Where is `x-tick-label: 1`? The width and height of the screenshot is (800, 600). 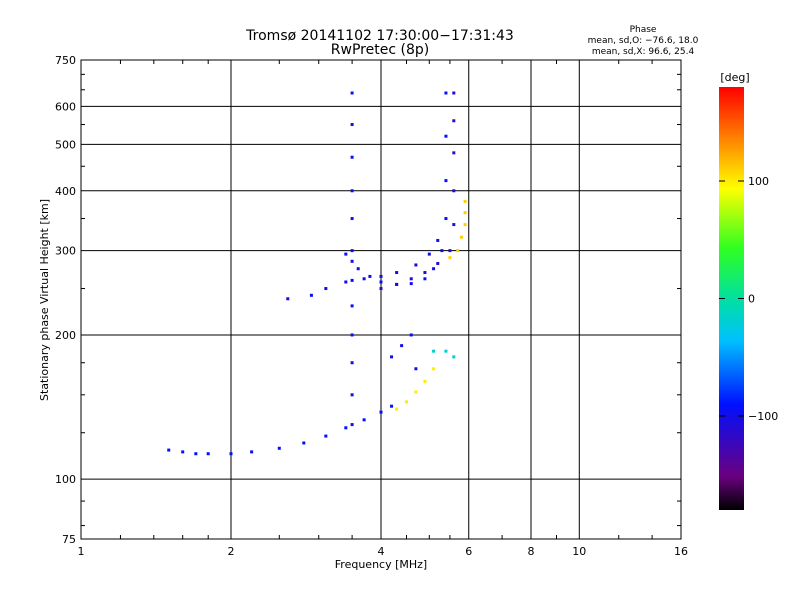 x-tick-label: 1 is located at coordinates (81, 551).